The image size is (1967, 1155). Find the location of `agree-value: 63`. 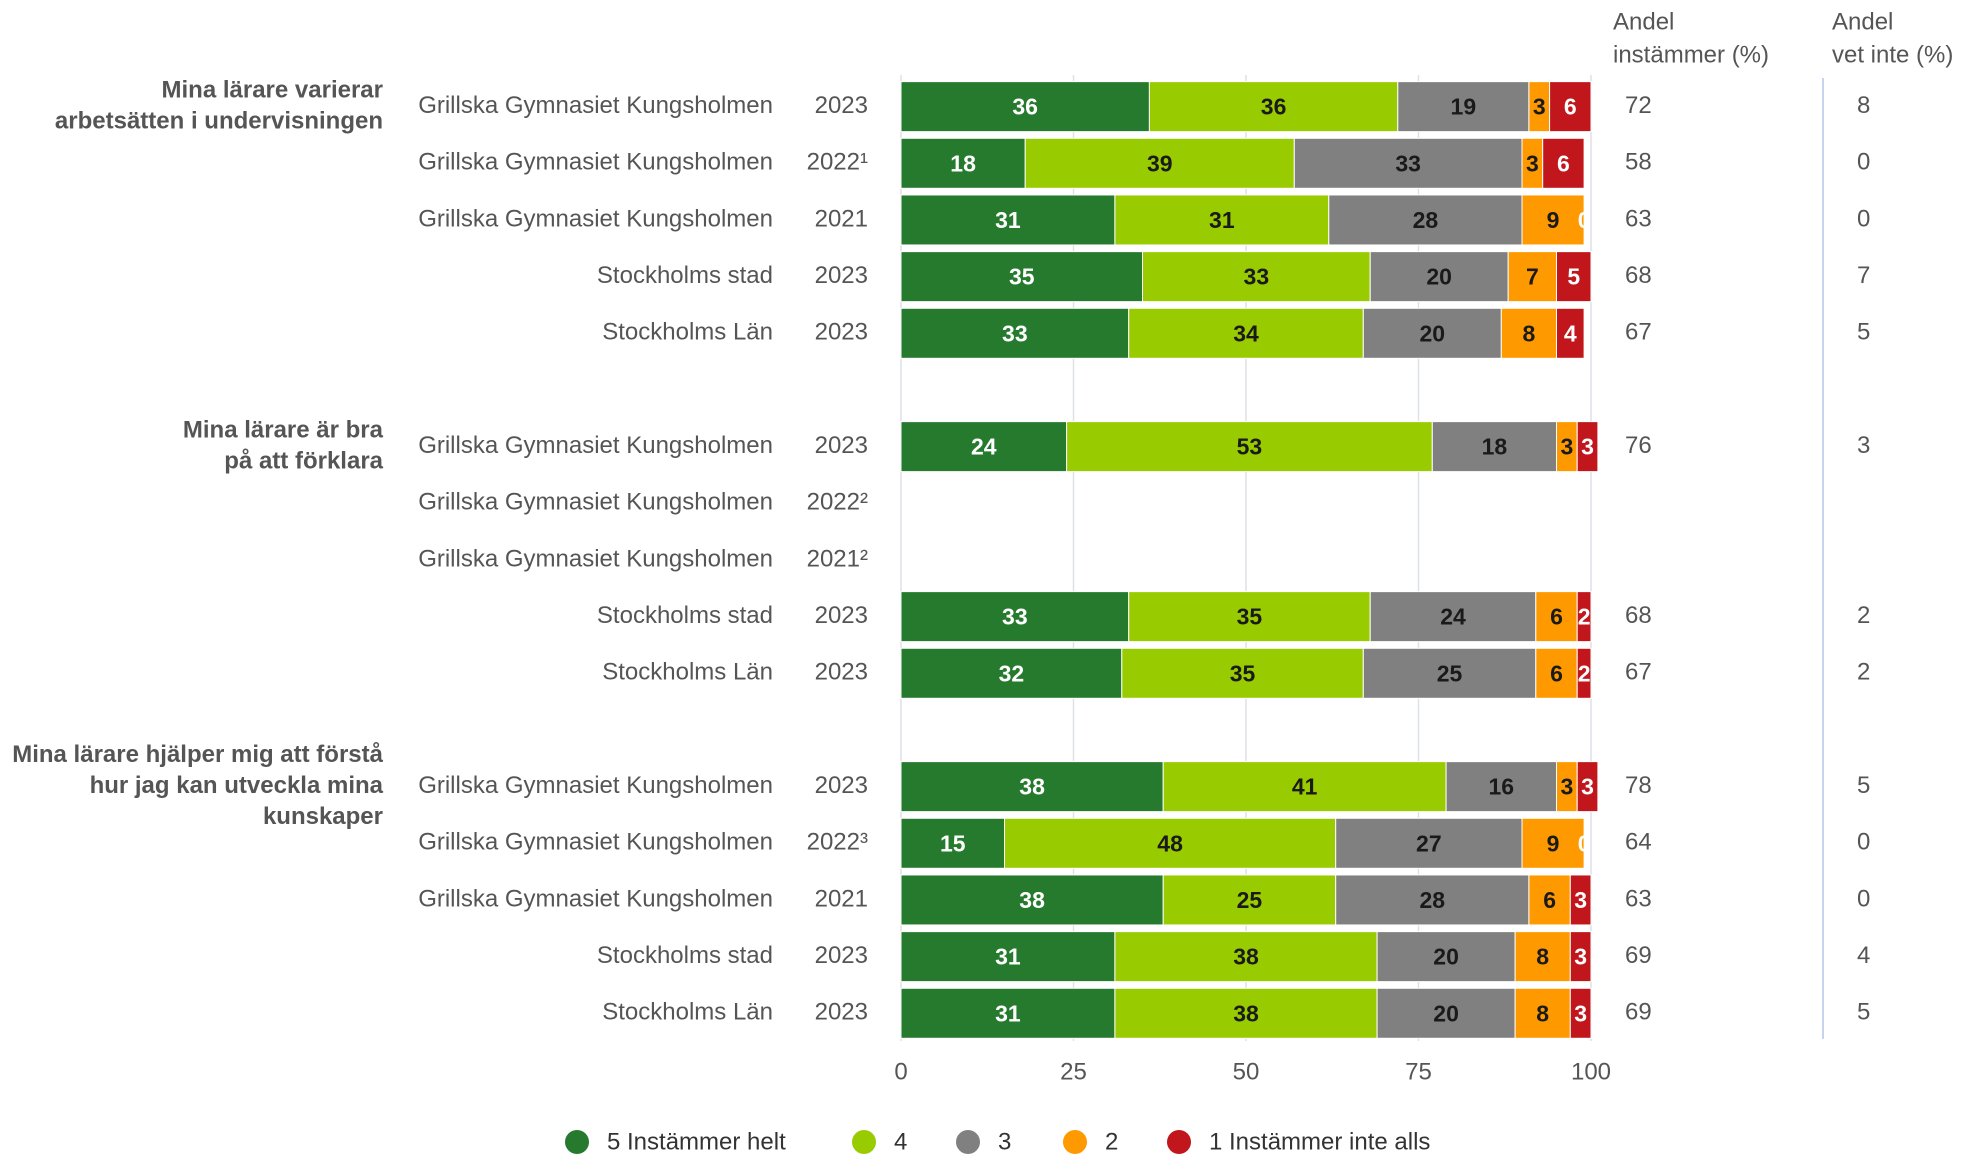

agree-value: 63 is located at coordinates (1638, 898).